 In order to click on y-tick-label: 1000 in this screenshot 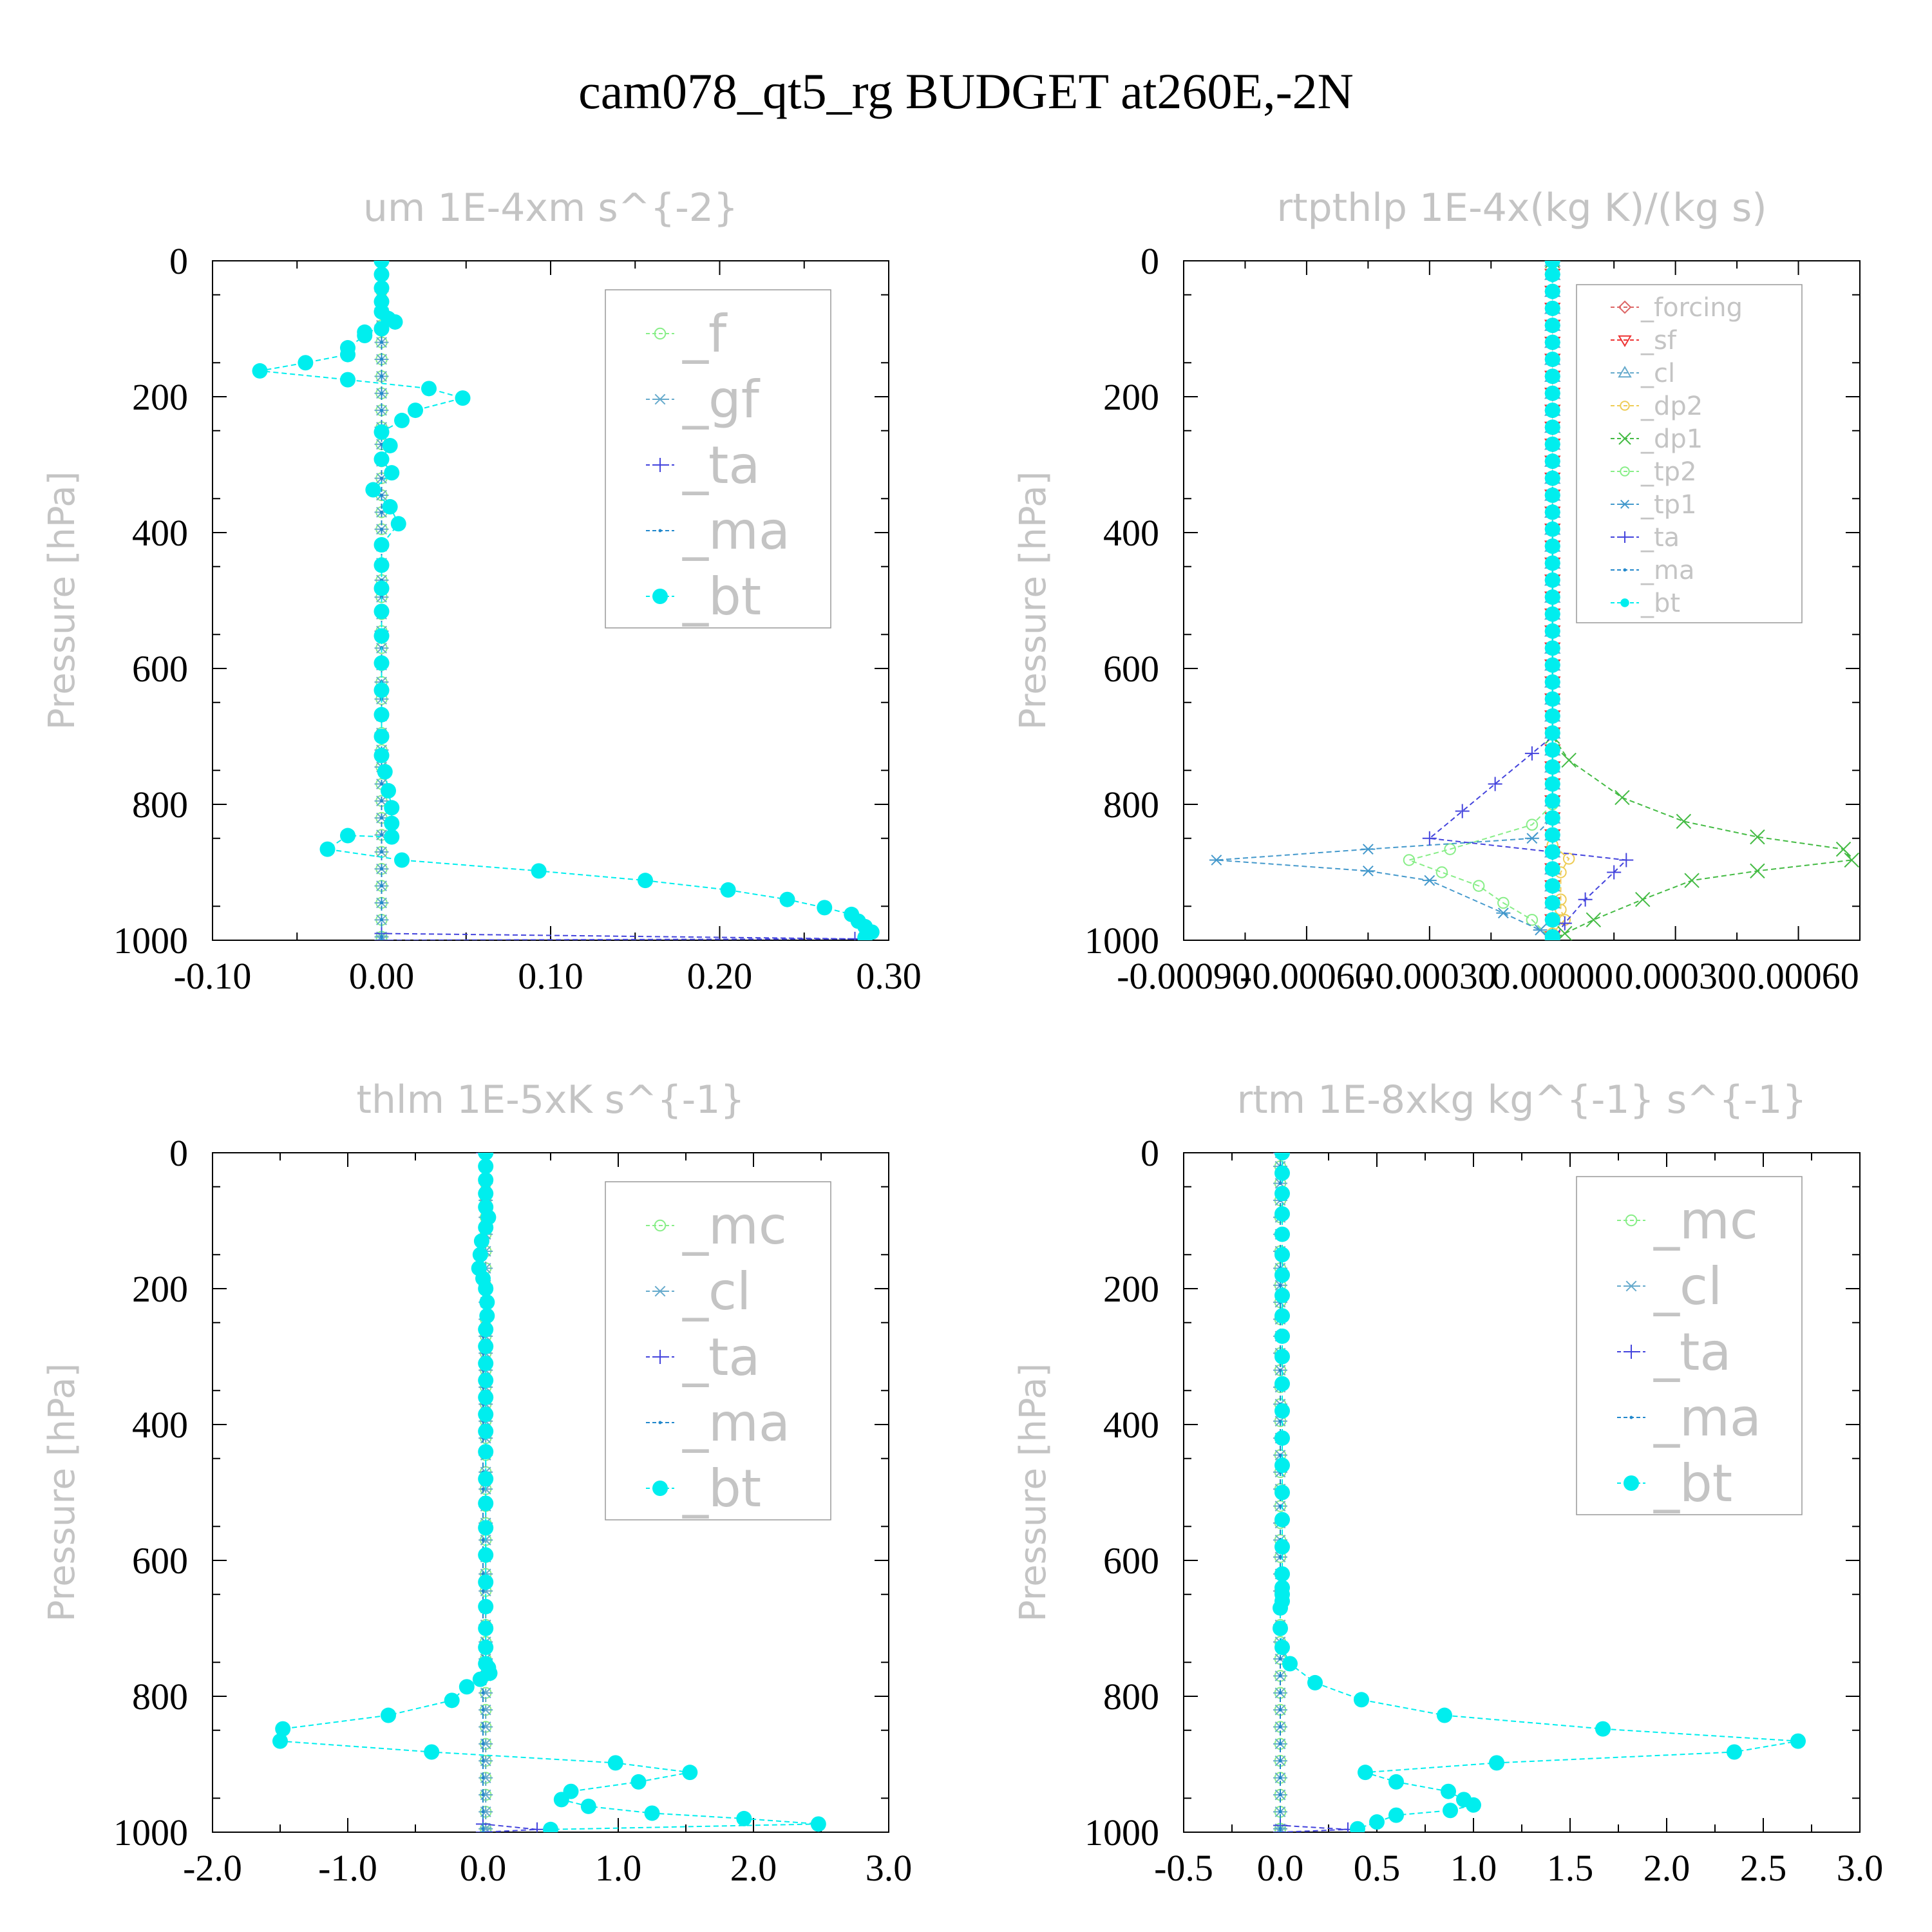, I will do `click(151, 1832)`.